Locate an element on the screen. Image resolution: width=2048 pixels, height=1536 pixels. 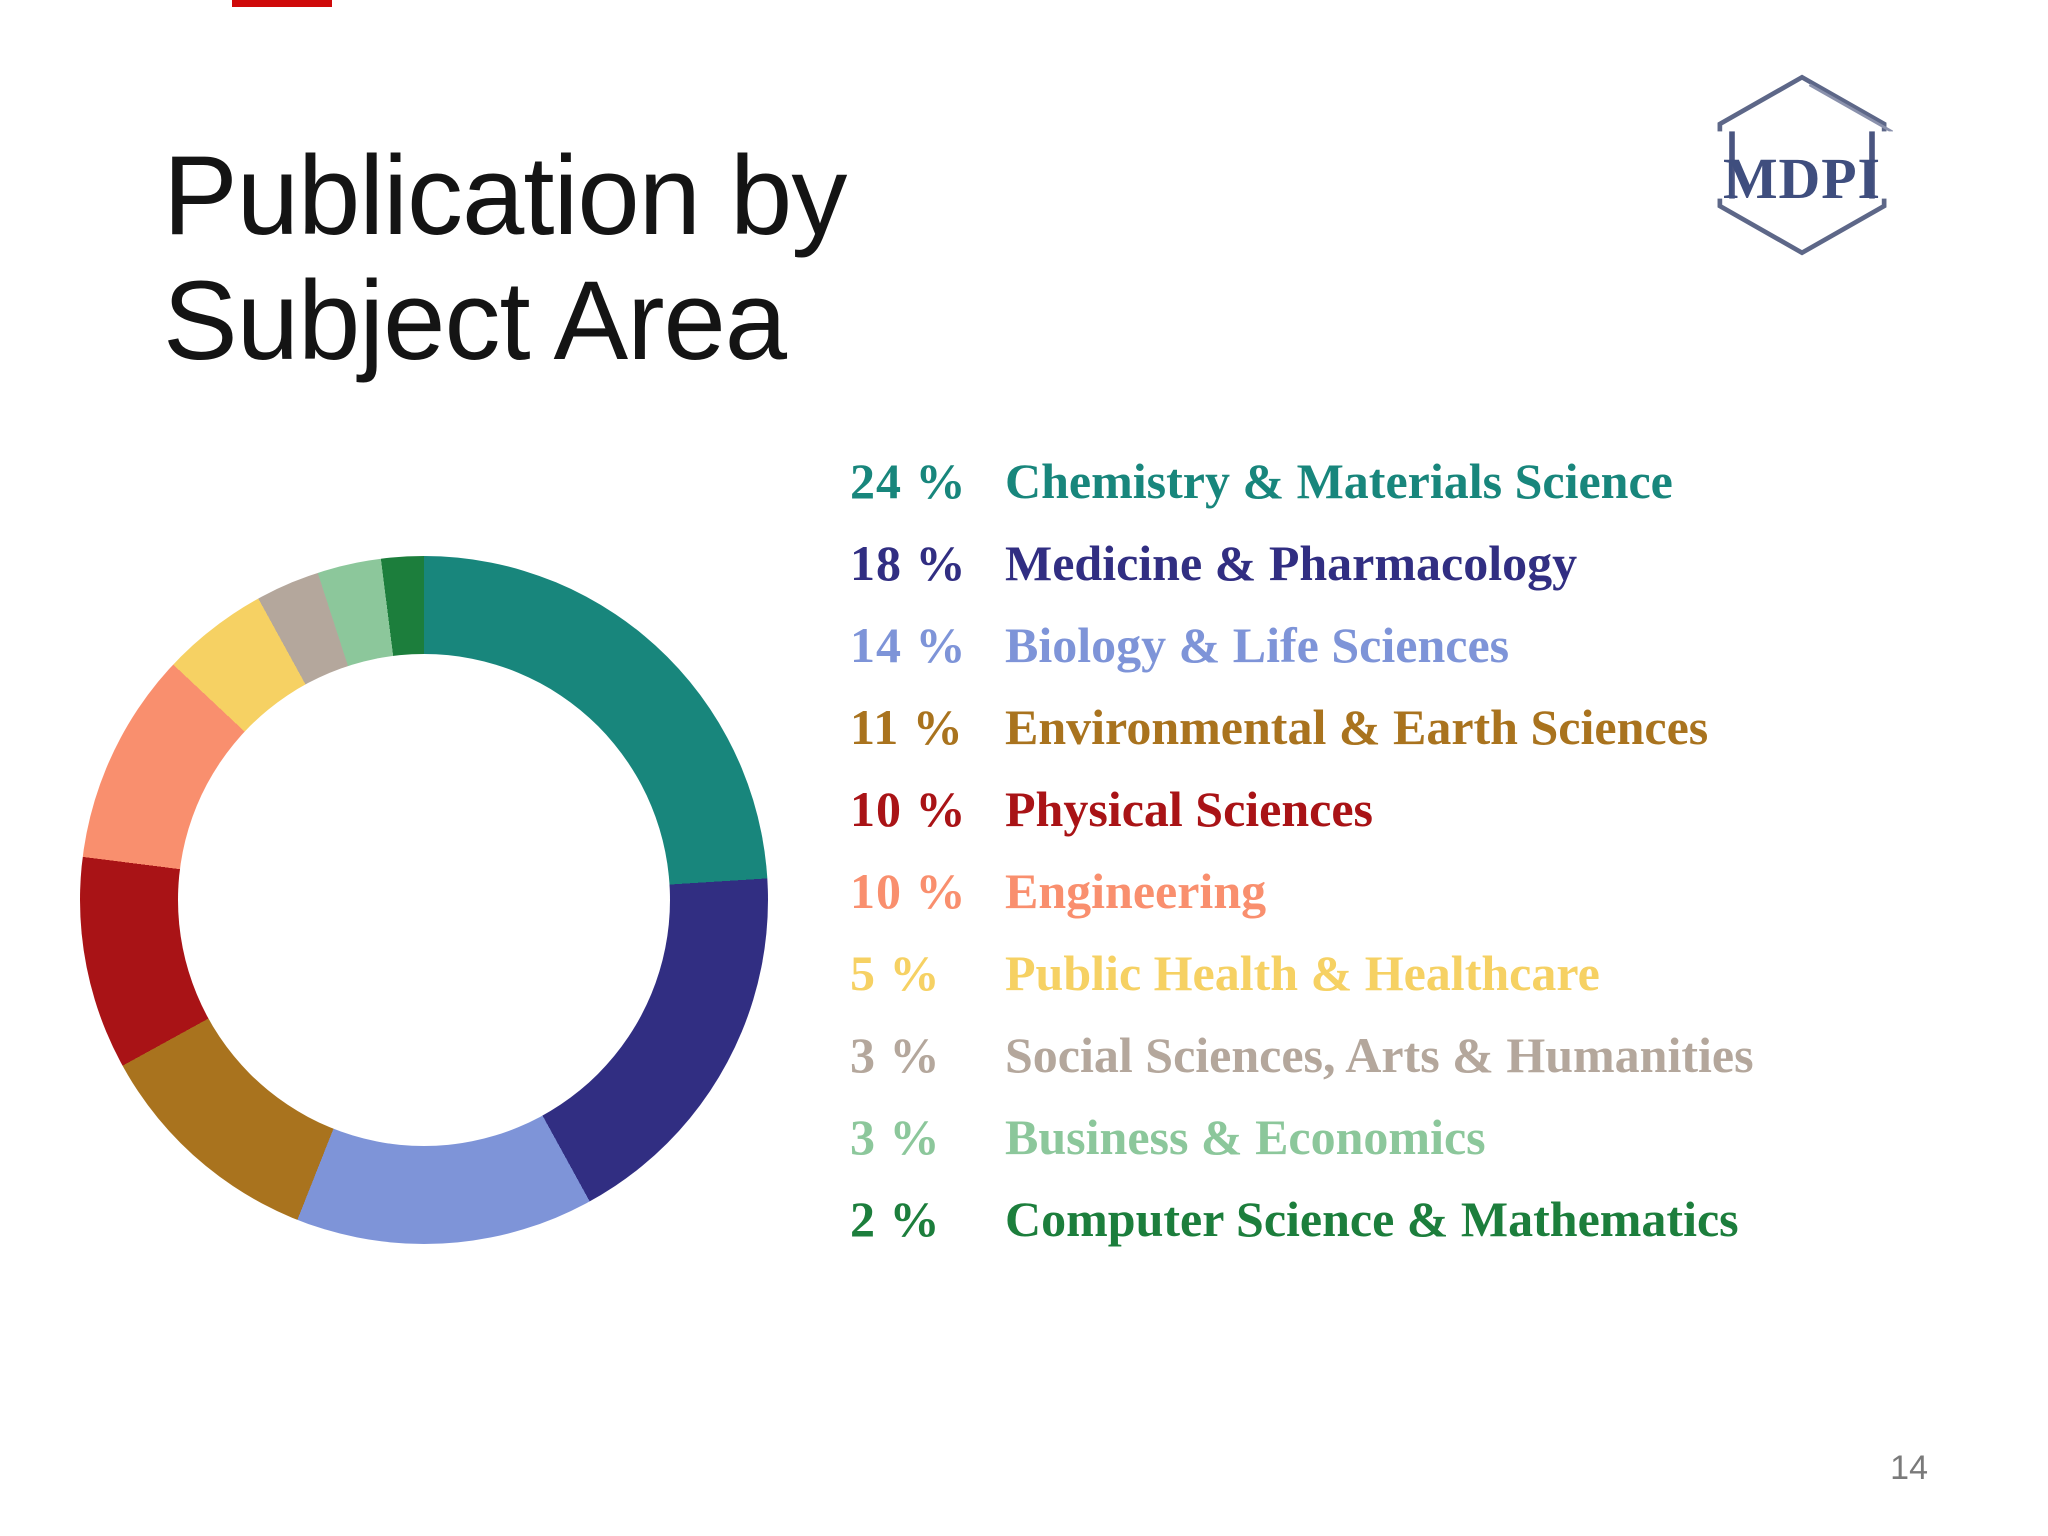
legend-item: 24 % Chemistry & Materials Science is located at coordinates (1302, 481).